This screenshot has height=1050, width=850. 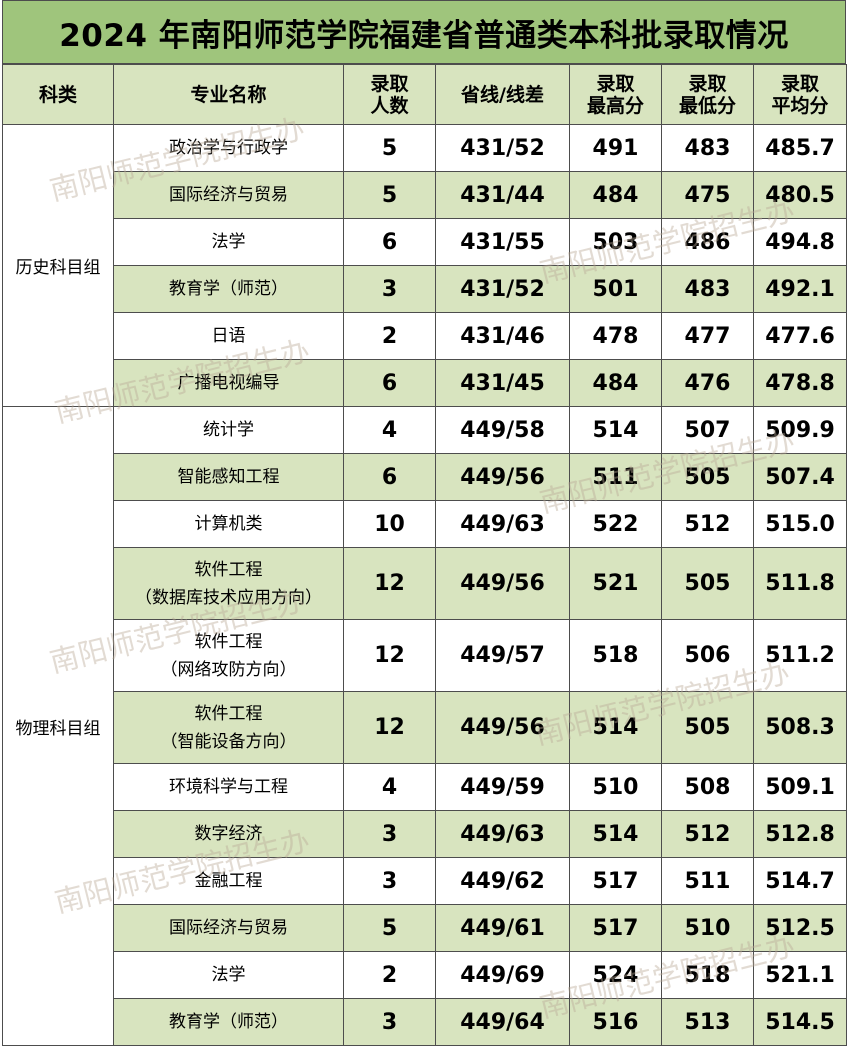 What do you see at coordinates (800, 383) in the screenshot?
I see `avg-cell: 478.8` at bounding box center [800, 383].